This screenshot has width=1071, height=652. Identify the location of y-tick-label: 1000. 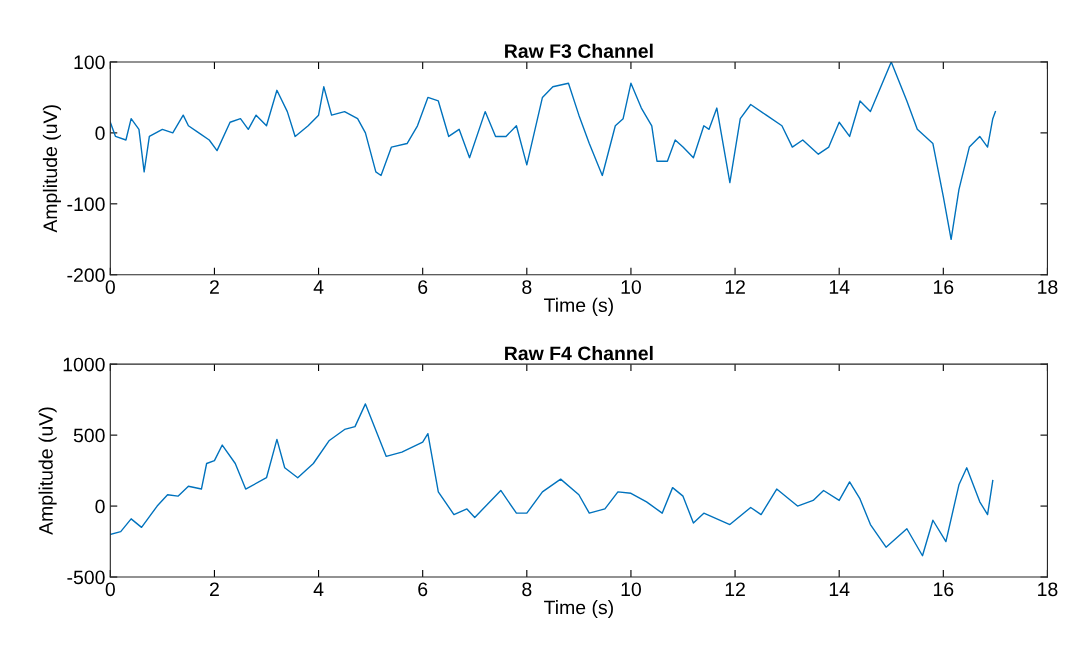
(84, 364).